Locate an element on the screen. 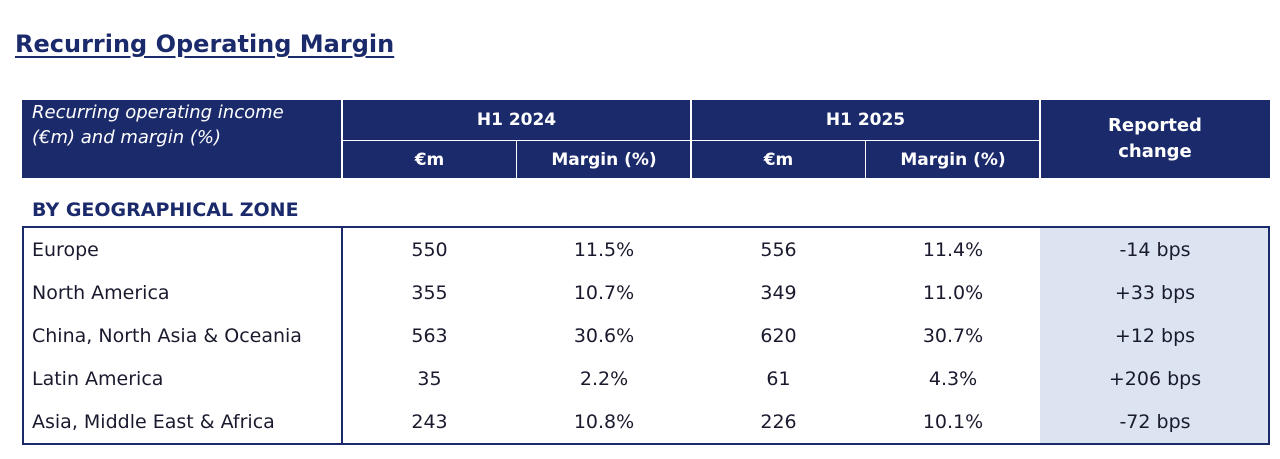  eur-2025: 61 is located at coordinates (778, 378).